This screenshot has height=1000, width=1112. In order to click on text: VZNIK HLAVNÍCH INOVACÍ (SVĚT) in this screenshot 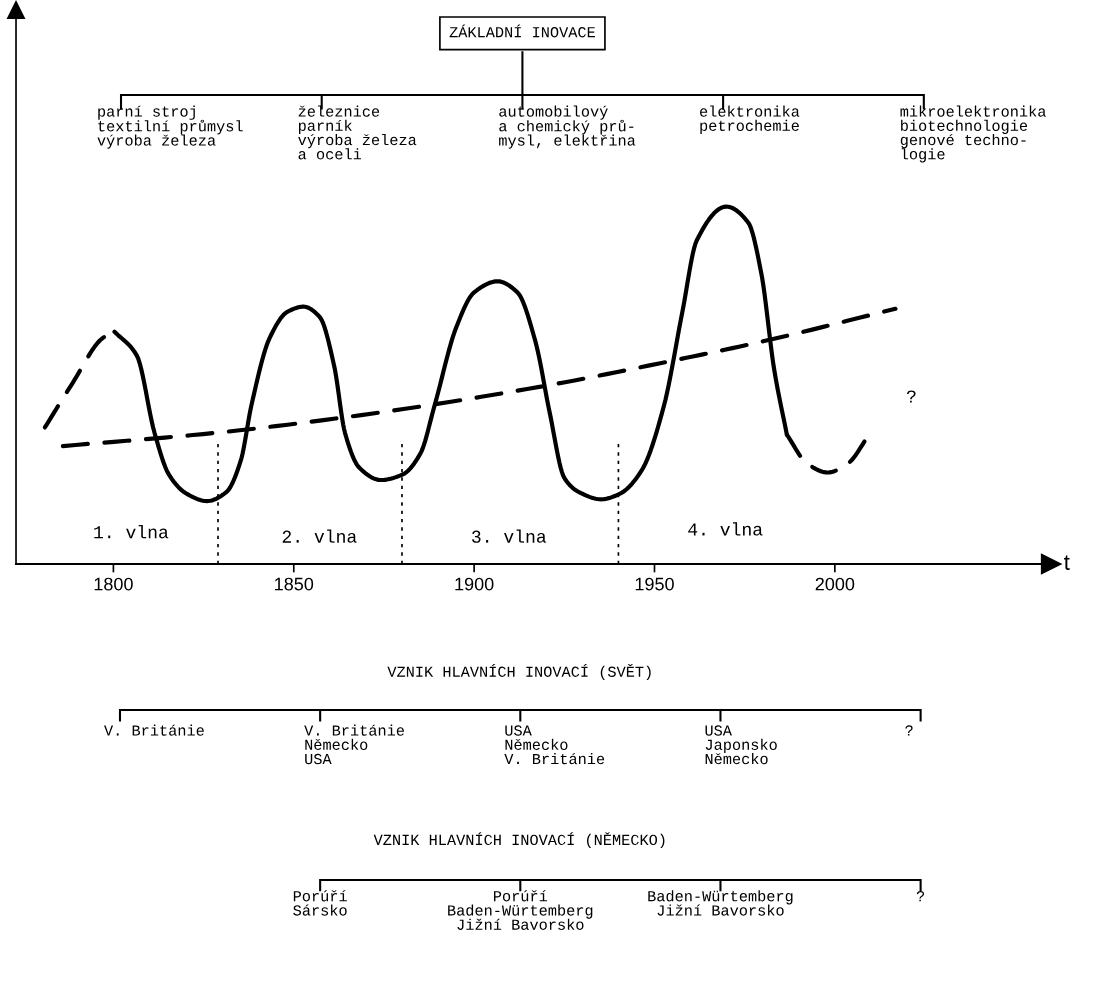, I will do `click(519, 672)`.